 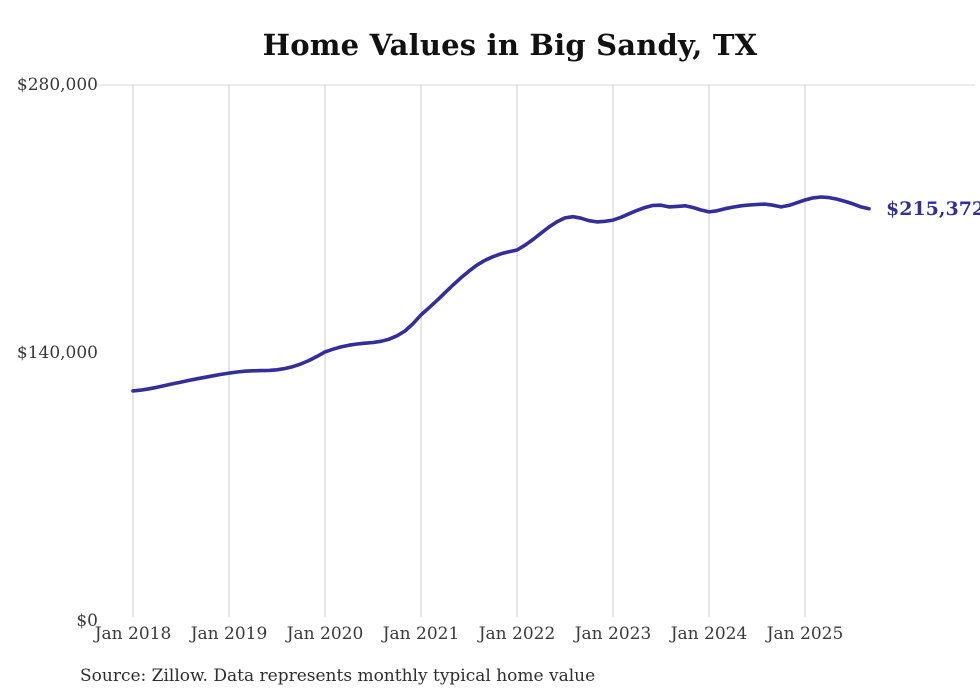 What do you see at coordinates (933, 208) in the screenshot?
I see `line-end-value-label: $215,372` at bounding box center [933, 208].